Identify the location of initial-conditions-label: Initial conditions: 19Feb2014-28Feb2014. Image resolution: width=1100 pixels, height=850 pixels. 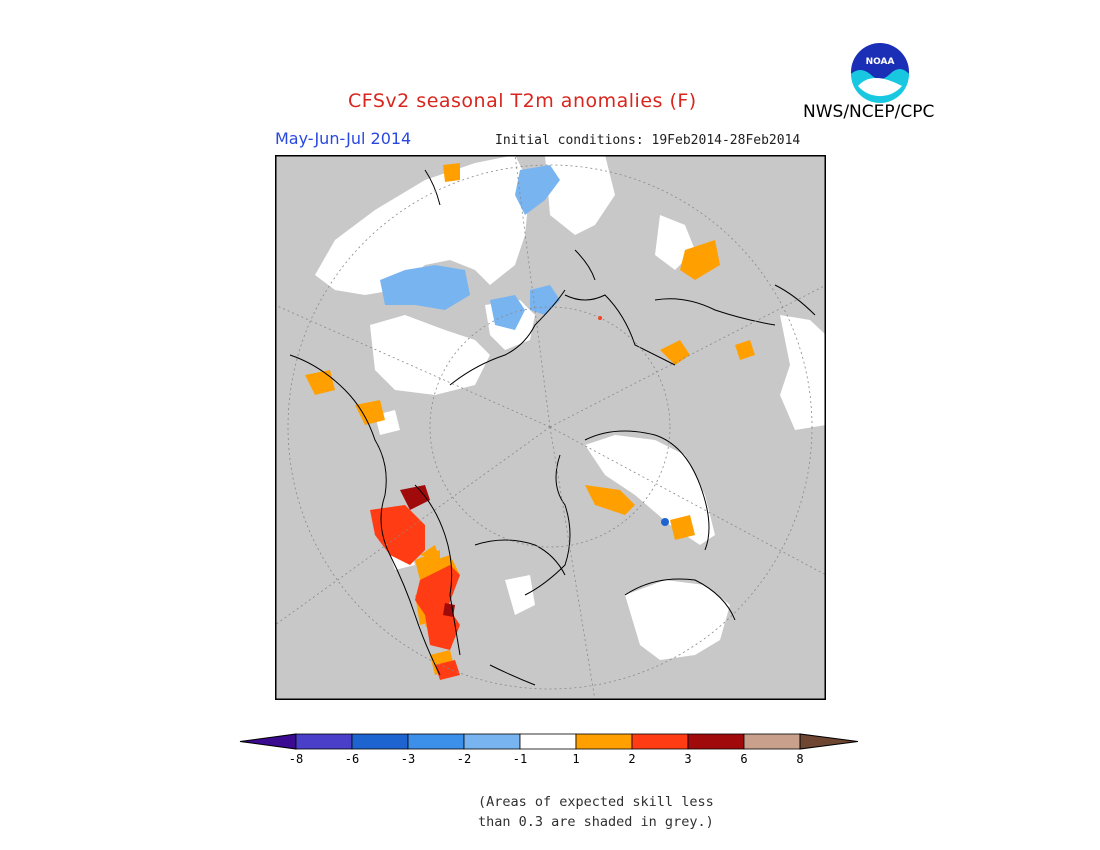
(648, 140).